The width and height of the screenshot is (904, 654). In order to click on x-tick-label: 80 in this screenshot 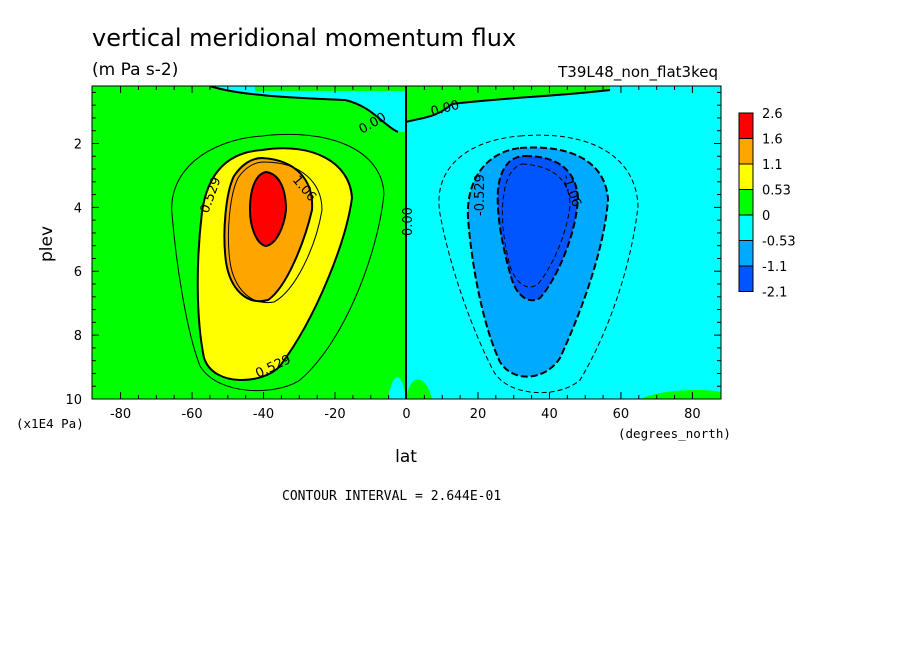, I will do `click(692, 414)`.